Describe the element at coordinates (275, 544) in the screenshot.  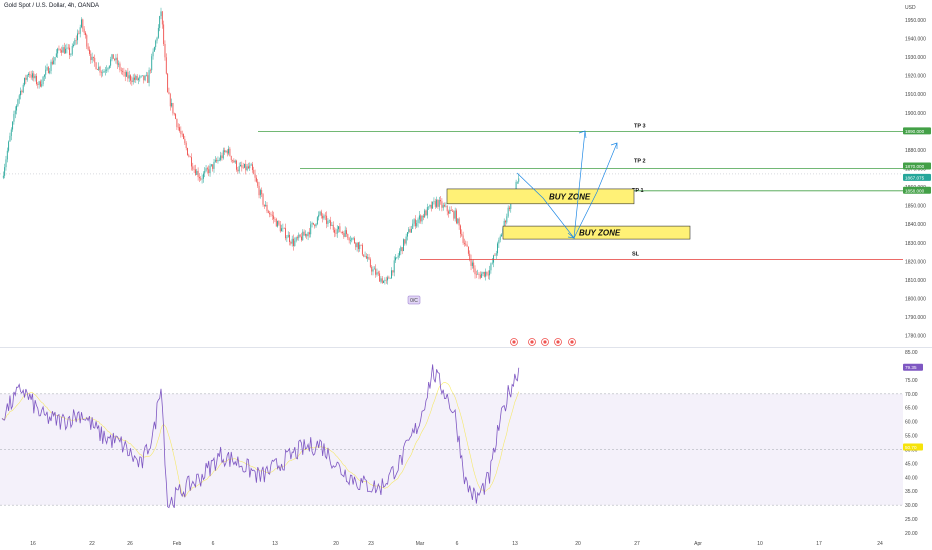
I see `time-tick-label: 13` at that location.